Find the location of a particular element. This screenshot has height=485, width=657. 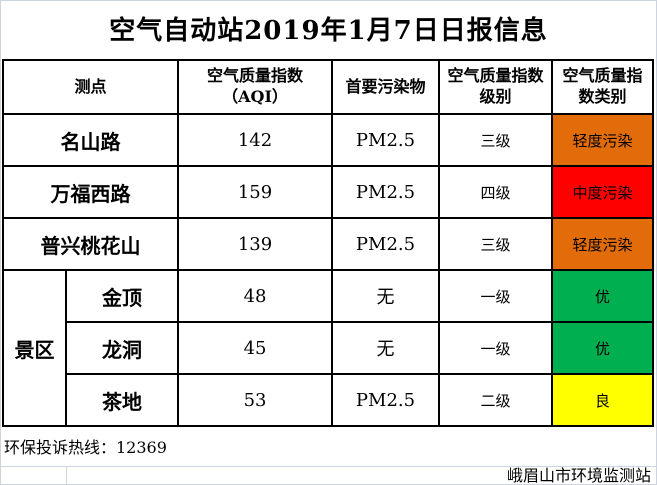

aqi-cell: 48 is located at coordinates (255, 296).